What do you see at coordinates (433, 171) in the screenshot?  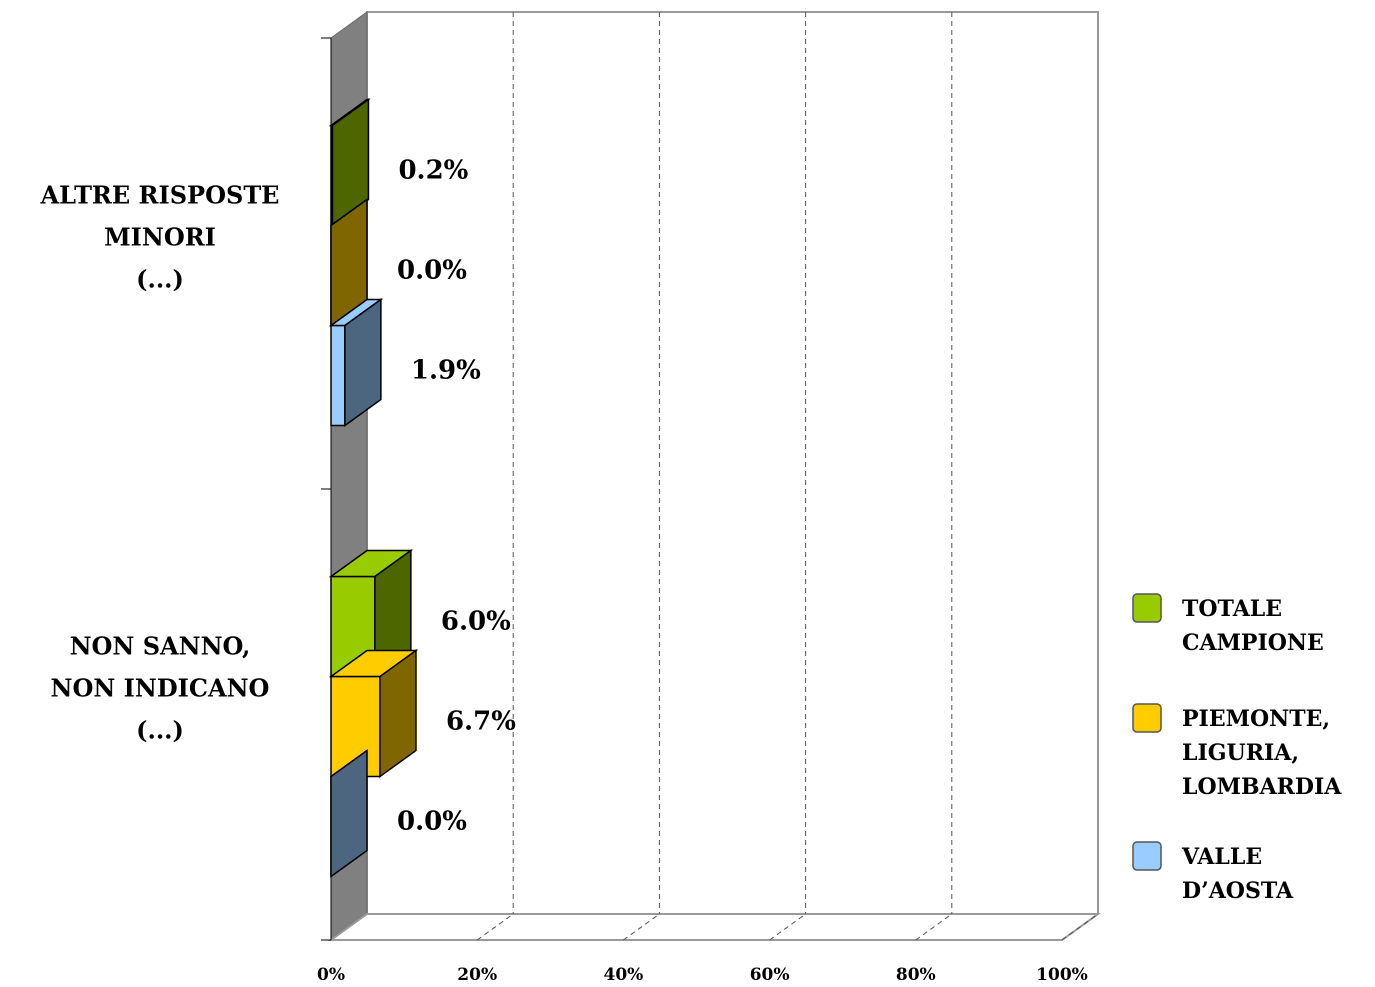 I see `value-label: 0.2%` at bounding box center [433, 171].